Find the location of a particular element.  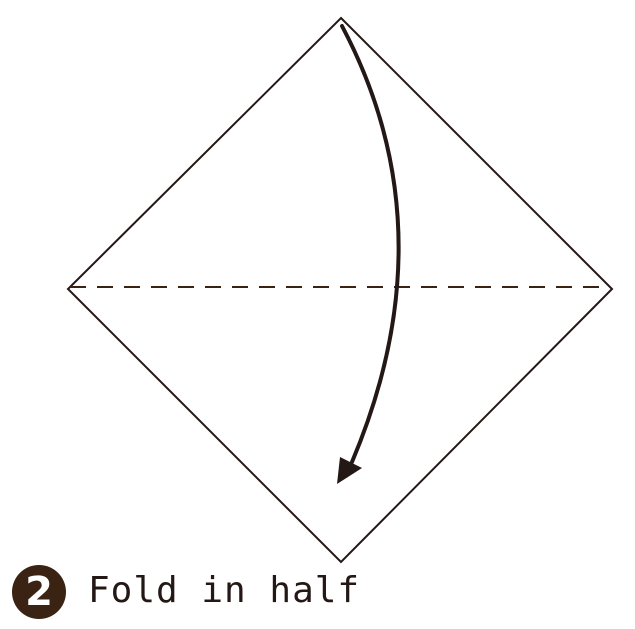

step-instruction: Fold in half is located at coordinates (224, 590).